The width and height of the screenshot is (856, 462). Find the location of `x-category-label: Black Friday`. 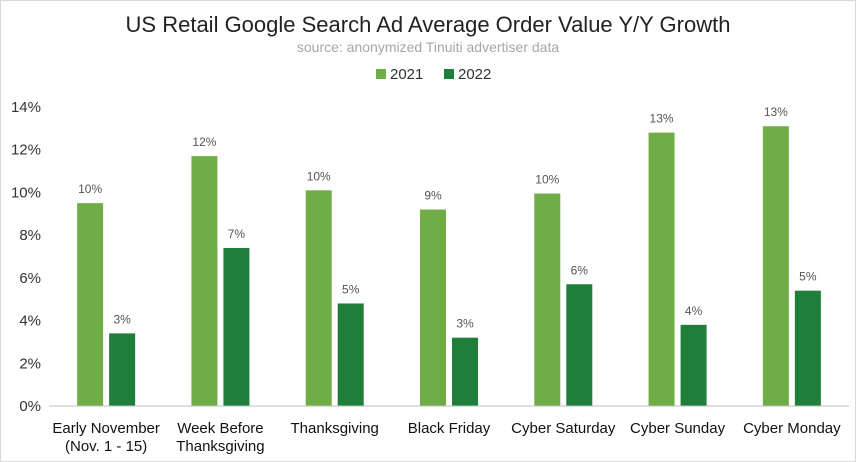

x-category-label: Black Friday is located at coordinates (449, 428).